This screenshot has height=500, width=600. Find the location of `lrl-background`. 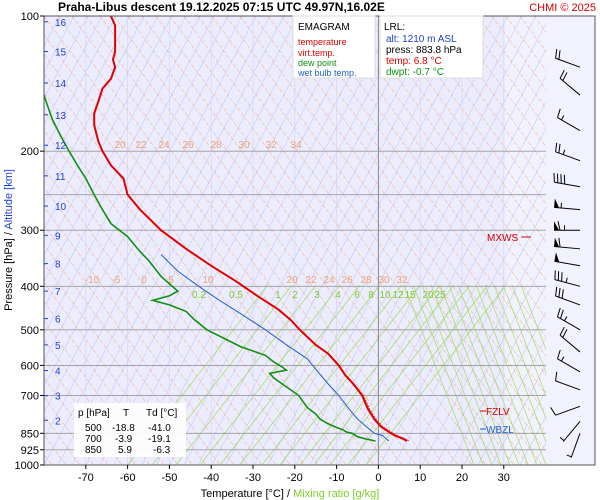

lrl-background is located at coordinates (431, 47).